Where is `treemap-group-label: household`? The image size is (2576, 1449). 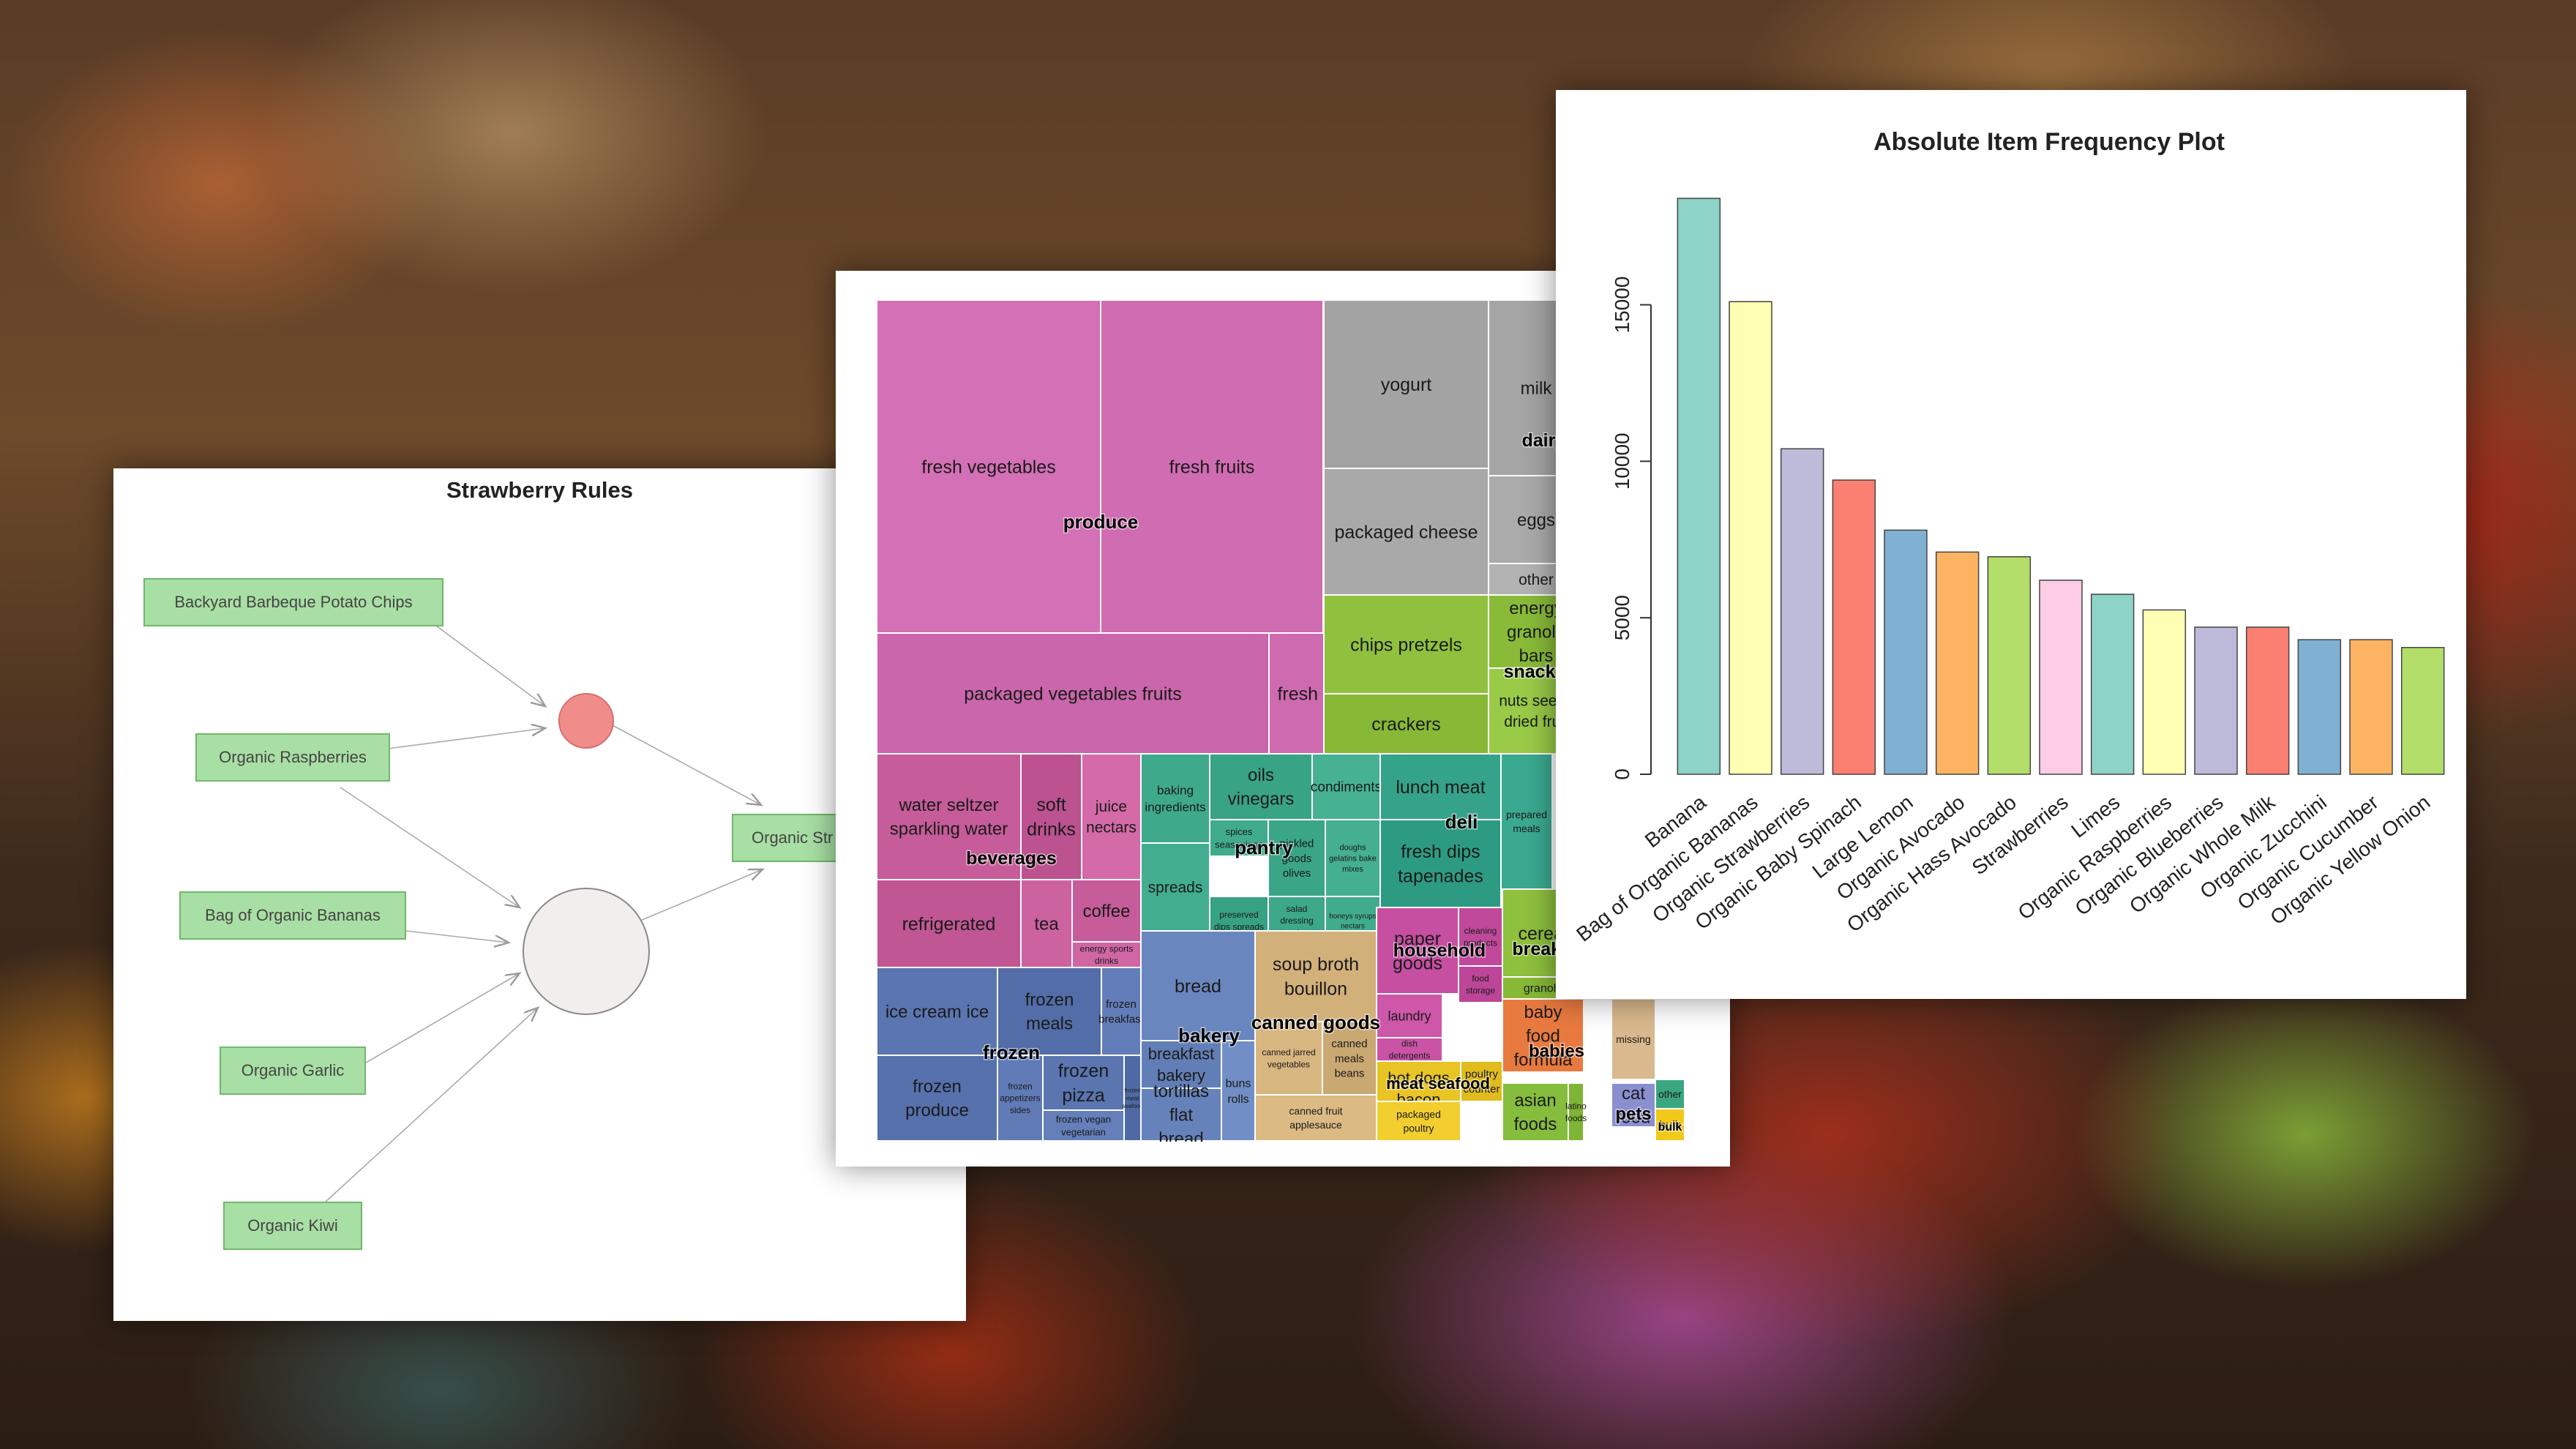
treemap-group-label: household is located at coordinates (1439, 950).